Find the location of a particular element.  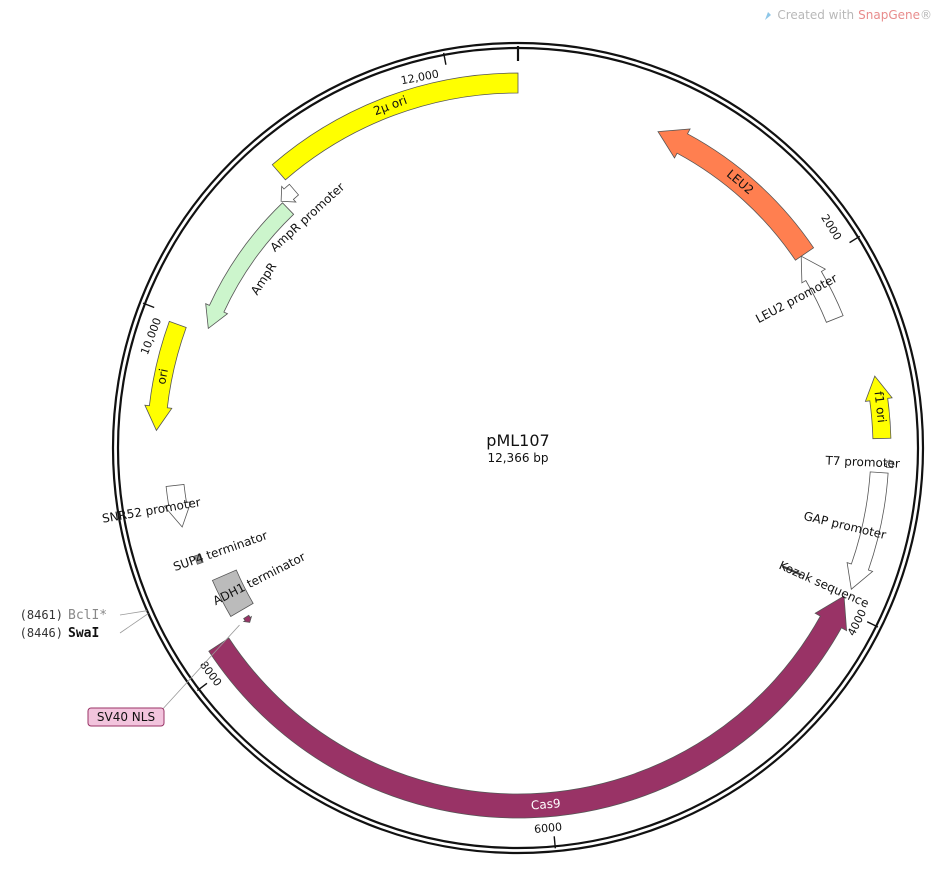

callout-box is located at coordinates (126, 717).